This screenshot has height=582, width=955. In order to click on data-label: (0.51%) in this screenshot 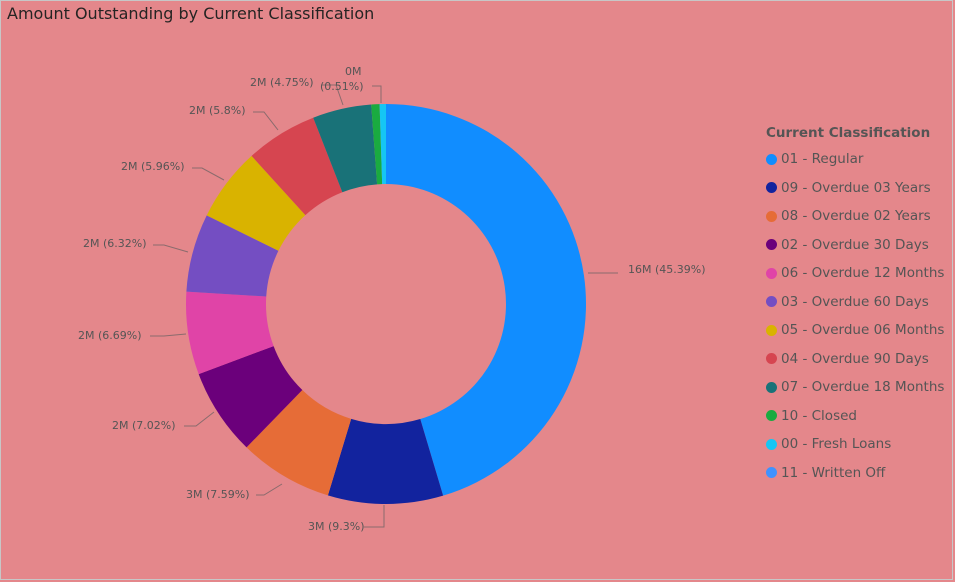, I will do `click(342, 86)`.